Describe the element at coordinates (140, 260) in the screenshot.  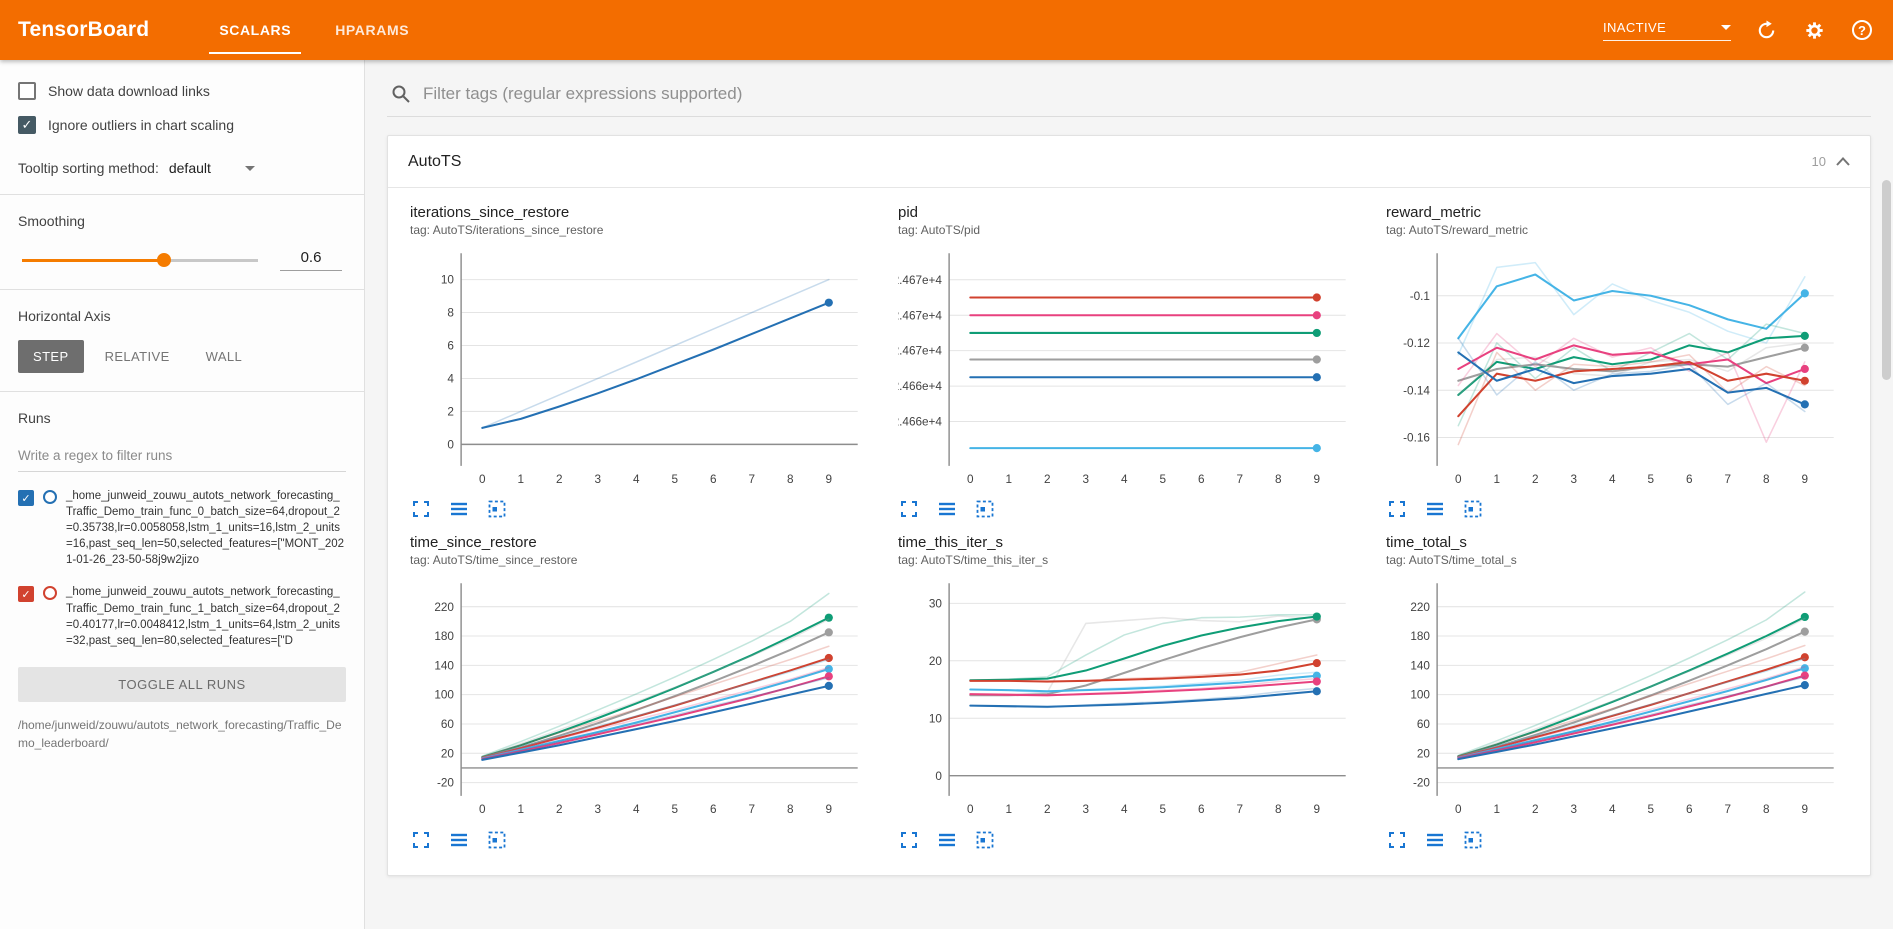
I see `smoothing-slider` at that location.